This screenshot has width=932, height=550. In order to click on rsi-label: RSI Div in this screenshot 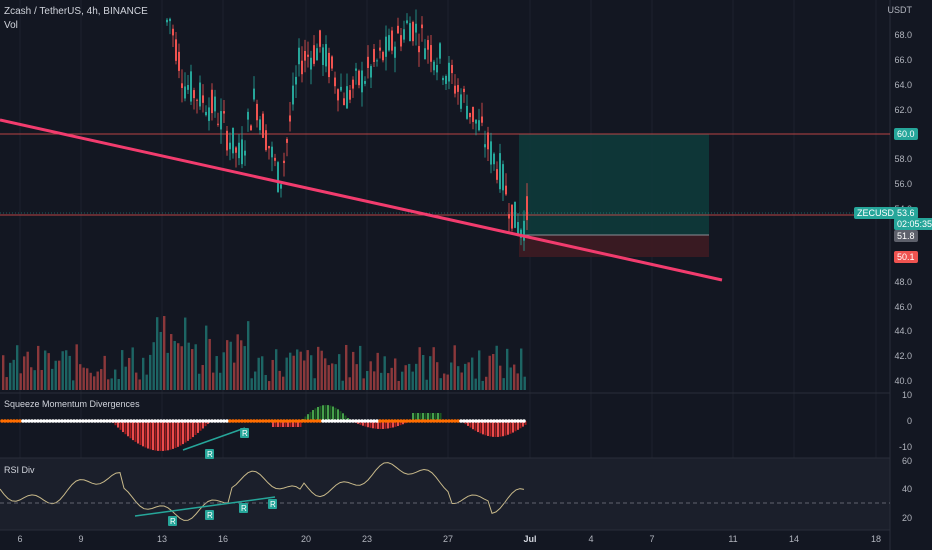, I will do `click(19, 470)`.